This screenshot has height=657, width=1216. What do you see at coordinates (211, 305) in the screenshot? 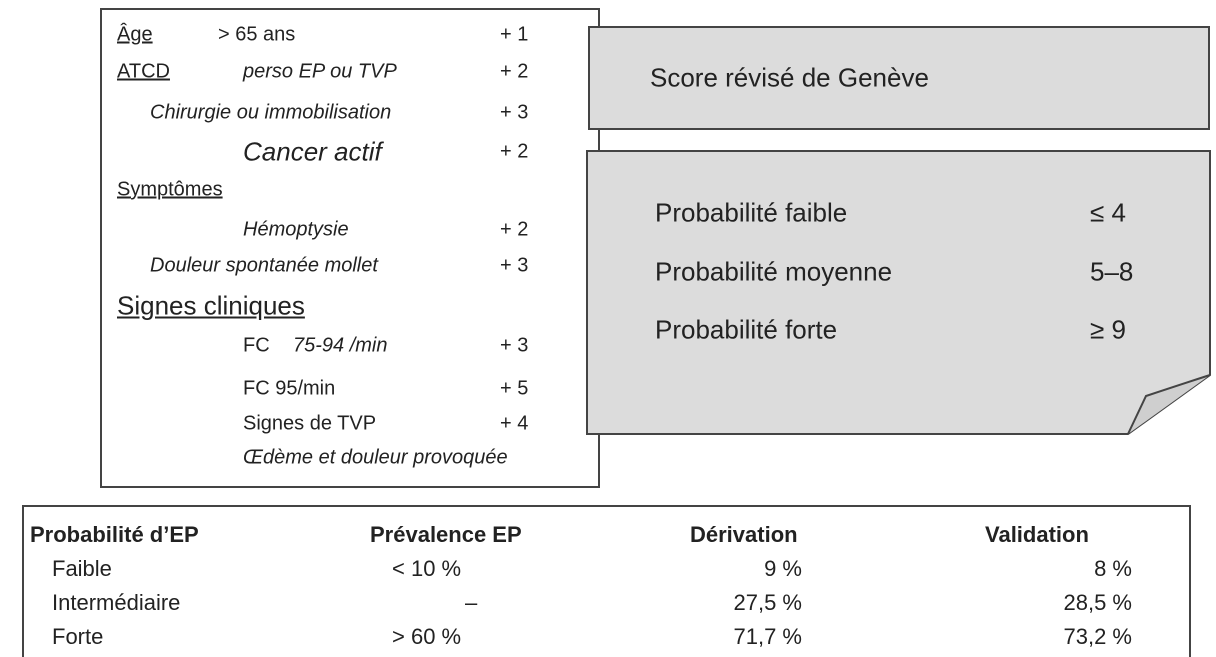
I see `criterion-label: Signes cliniques` at bounding box center [211, 305].